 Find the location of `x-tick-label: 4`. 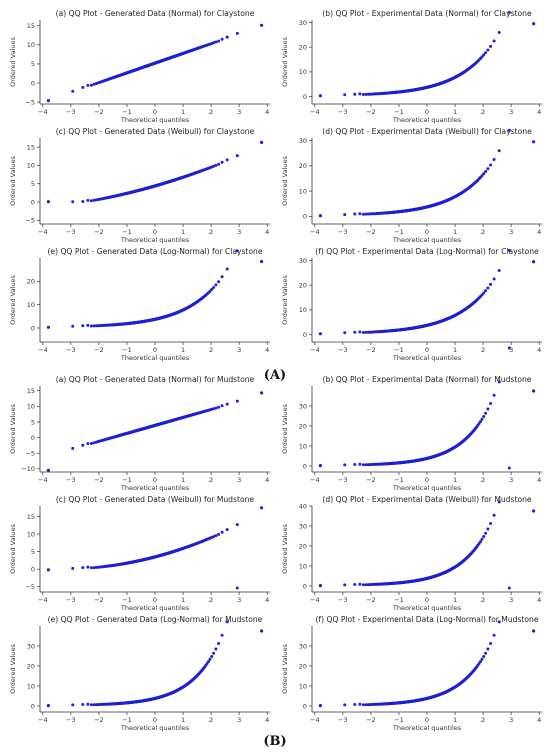

x-tick-label: 4 is located at coordinates (267, 720).